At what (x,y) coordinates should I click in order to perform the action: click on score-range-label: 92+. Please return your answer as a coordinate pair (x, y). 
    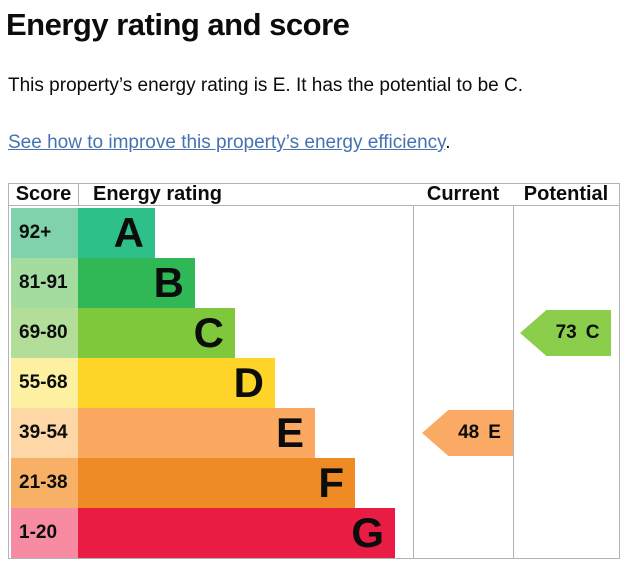
    Looking at the image, I should click on (44, 233).